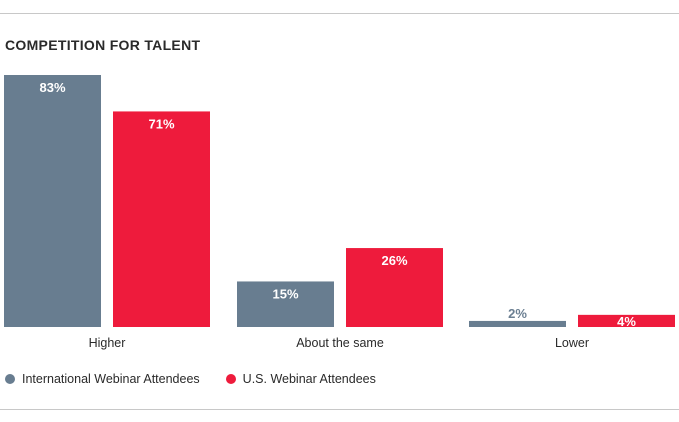  I want to click on bottom-divider, so click(339, 409).